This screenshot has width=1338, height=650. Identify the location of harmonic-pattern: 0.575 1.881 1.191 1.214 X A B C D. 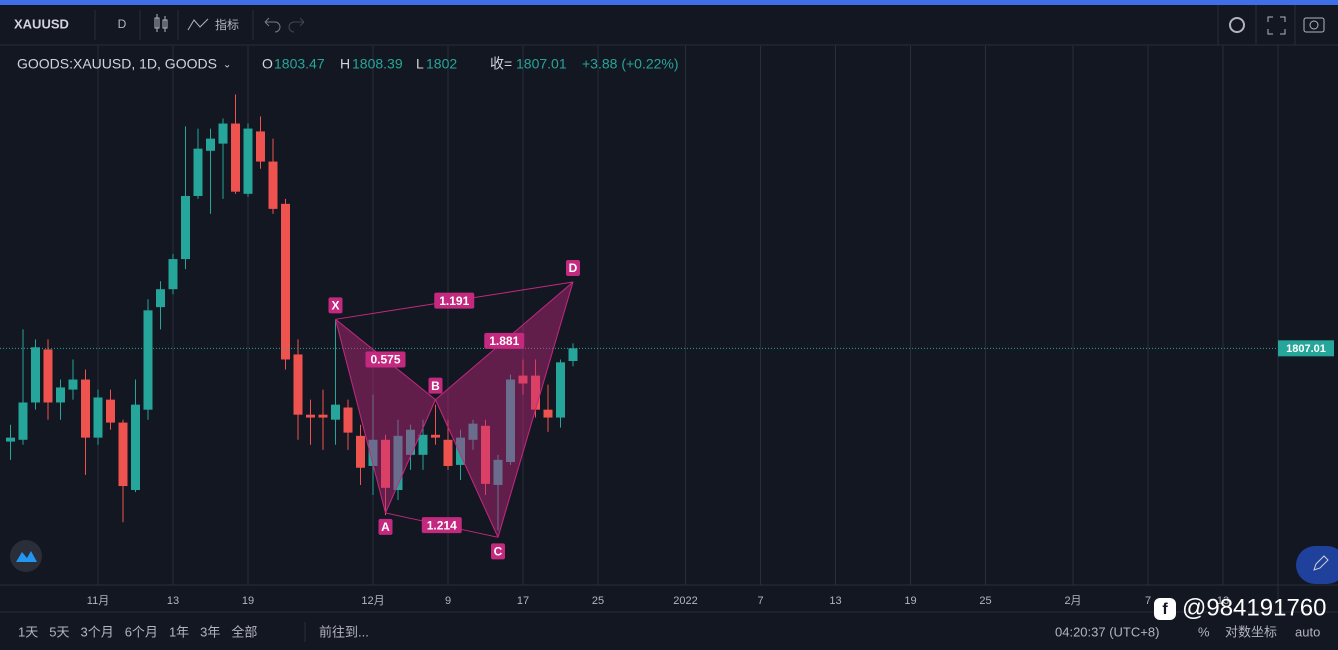
(454, 410).